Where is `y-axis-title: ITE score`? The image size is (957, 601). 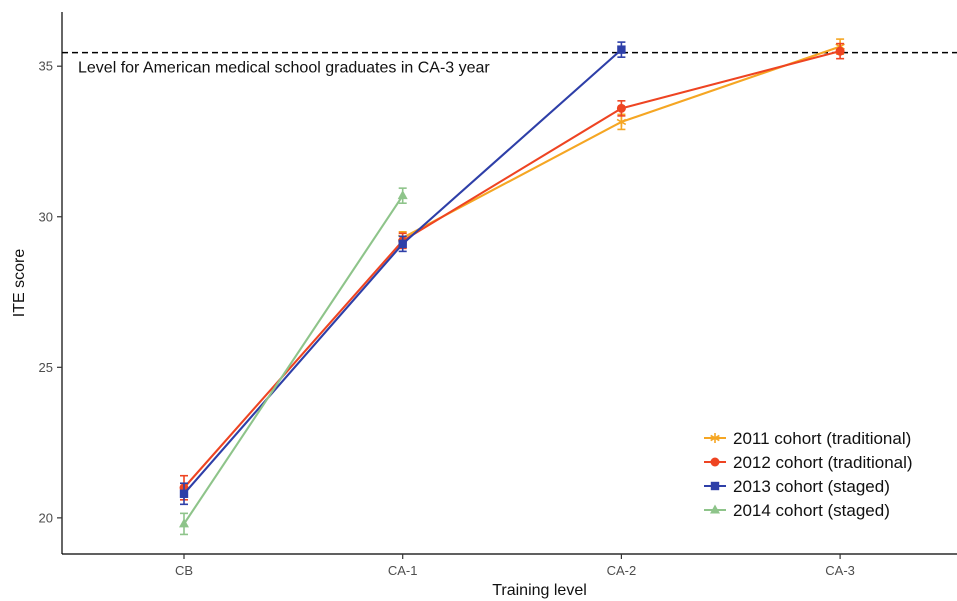
y-axis-title: ITE score is located at coordinates (19, 283).